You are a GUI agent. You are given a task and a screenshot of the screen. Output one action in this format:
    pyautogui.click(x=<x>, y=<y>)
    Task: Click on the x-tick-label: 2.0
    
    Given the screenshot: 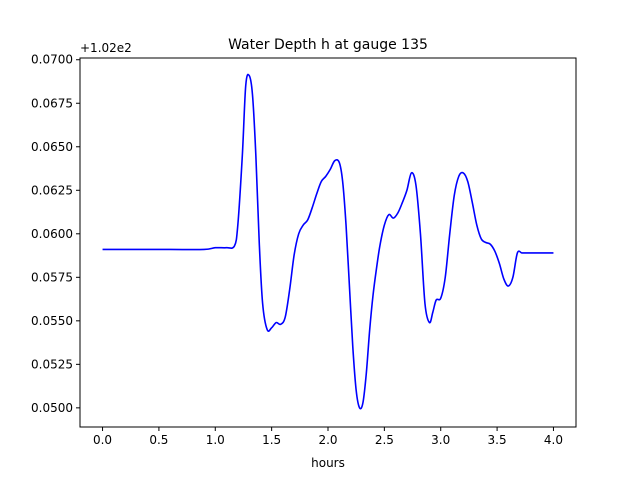 What is the action you would take?
    pyautogui.click(x=327, y=440)
    